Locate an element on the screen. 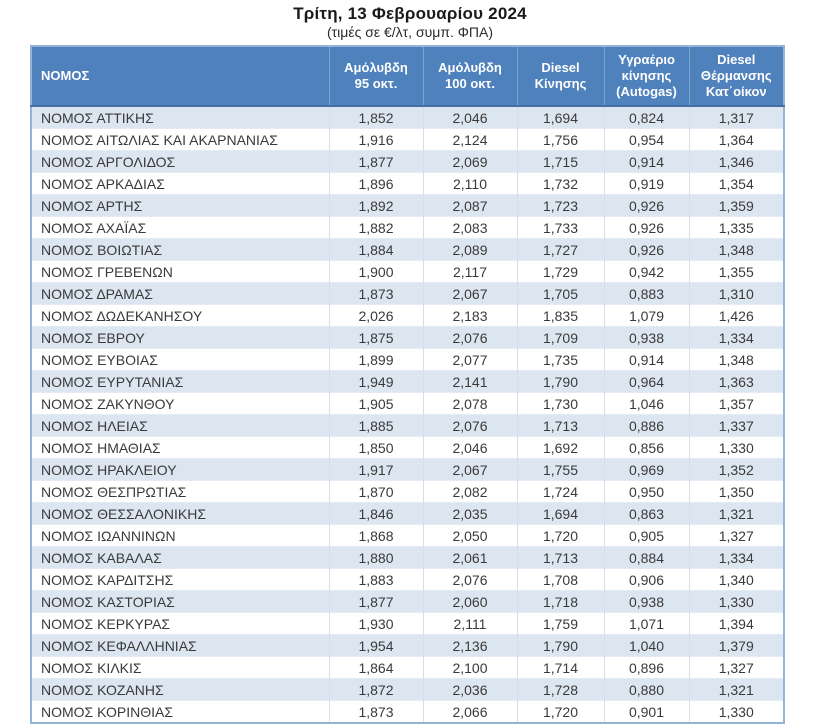 The width and height of the screenshot is (820, 724). prefecture-name-cell: ΝΟΜΟΣ ΗΛΕΙΑΣ is located at coordinates (180, 425).